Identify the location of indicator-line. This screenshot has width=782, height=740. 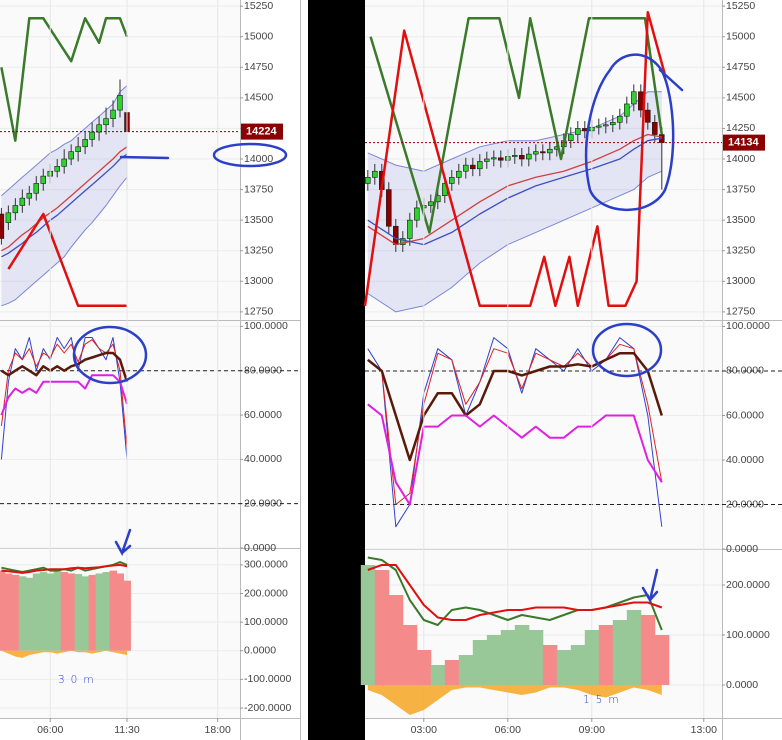
(515, 593).